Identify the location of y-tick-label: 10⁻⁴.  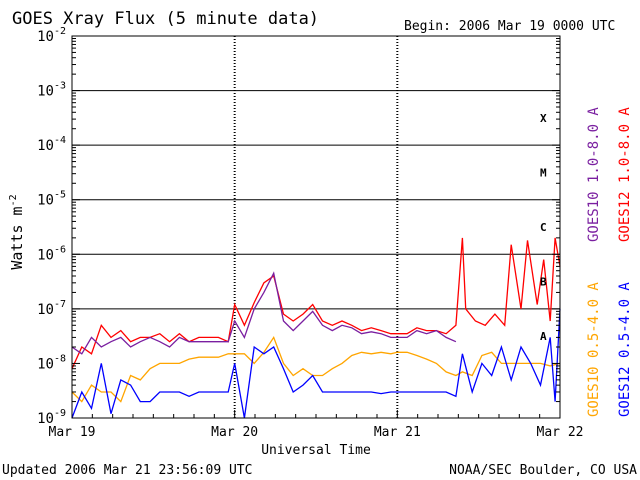
(51, 144).